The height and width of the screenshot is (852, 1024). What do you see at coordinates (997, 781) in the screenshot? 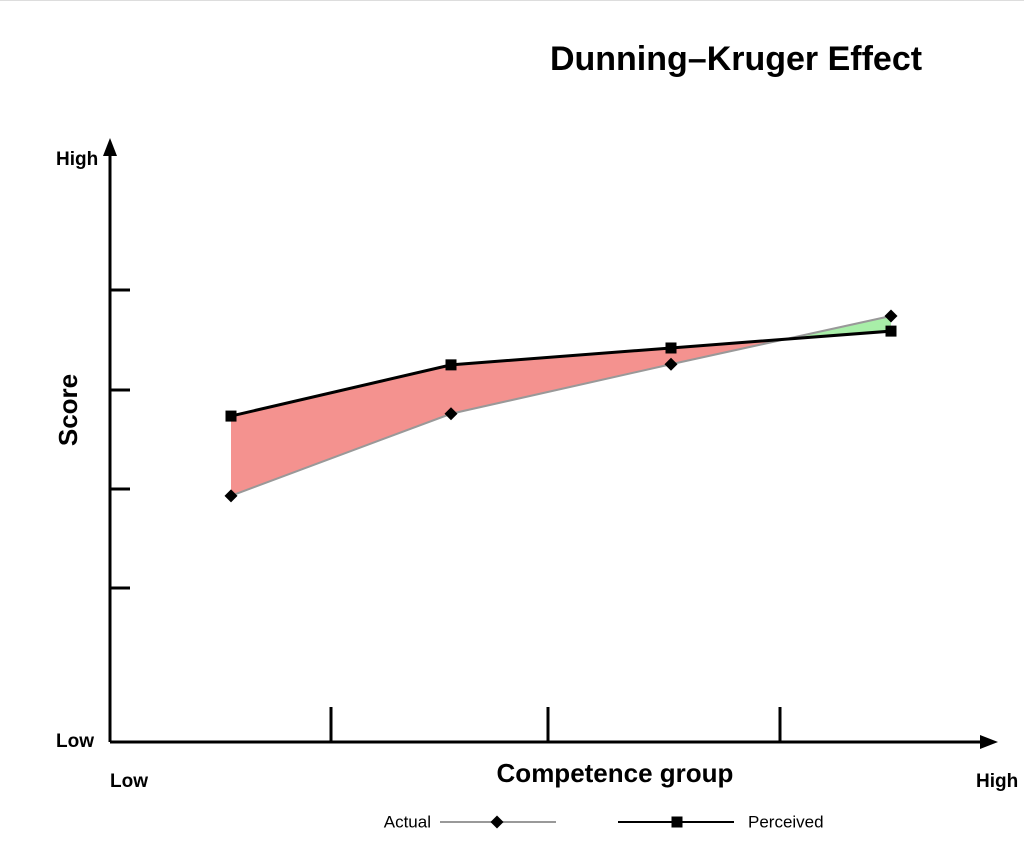
I see `x-end-label: High` at bounding box center [997, 781].